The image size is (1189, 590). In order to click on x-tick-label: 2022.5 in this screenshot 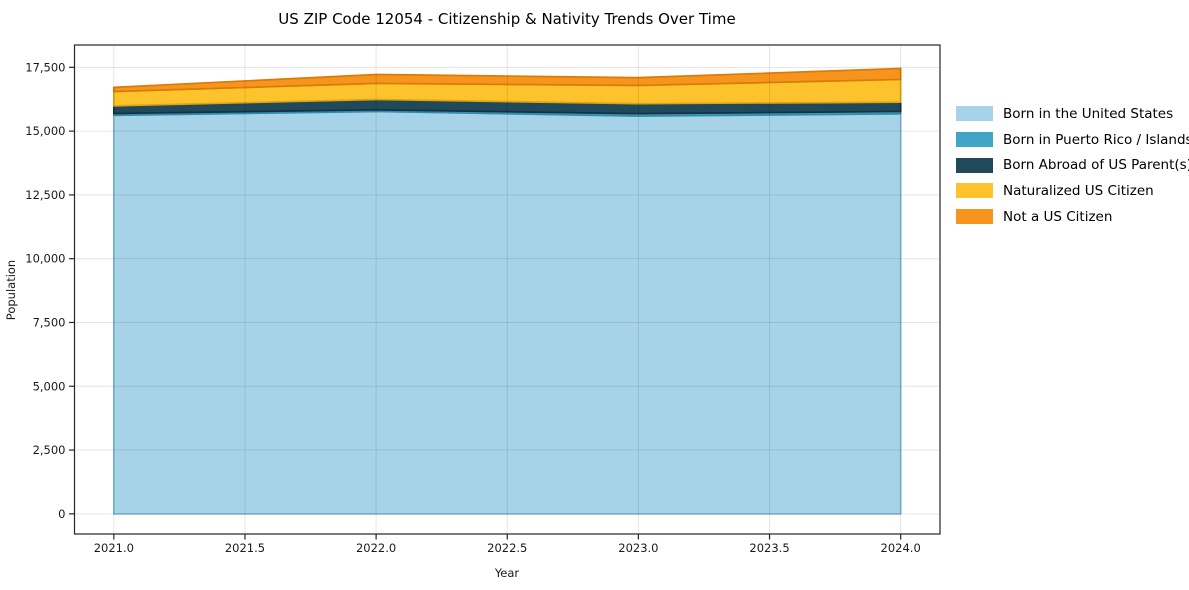, I will do `click(507, 548)`.